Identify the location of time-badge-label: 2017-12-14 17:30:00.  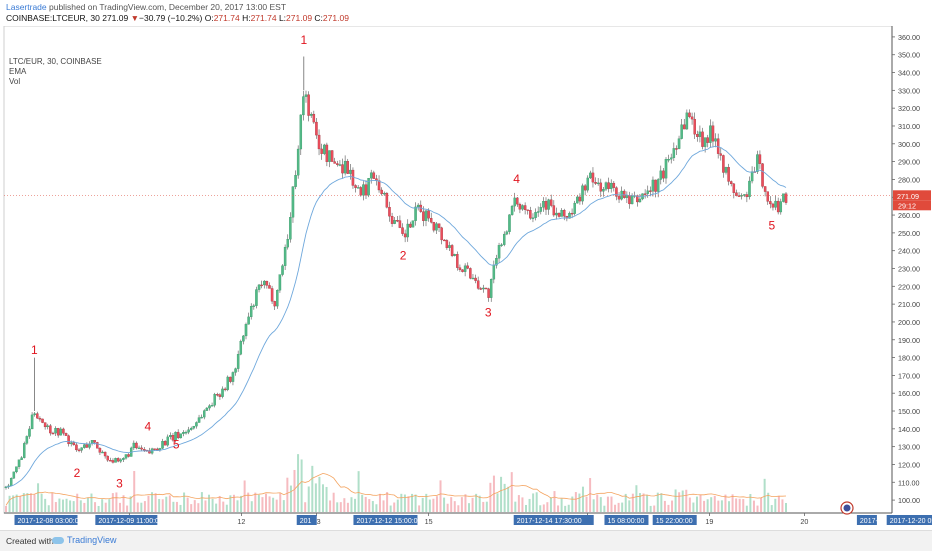
(549, 521).